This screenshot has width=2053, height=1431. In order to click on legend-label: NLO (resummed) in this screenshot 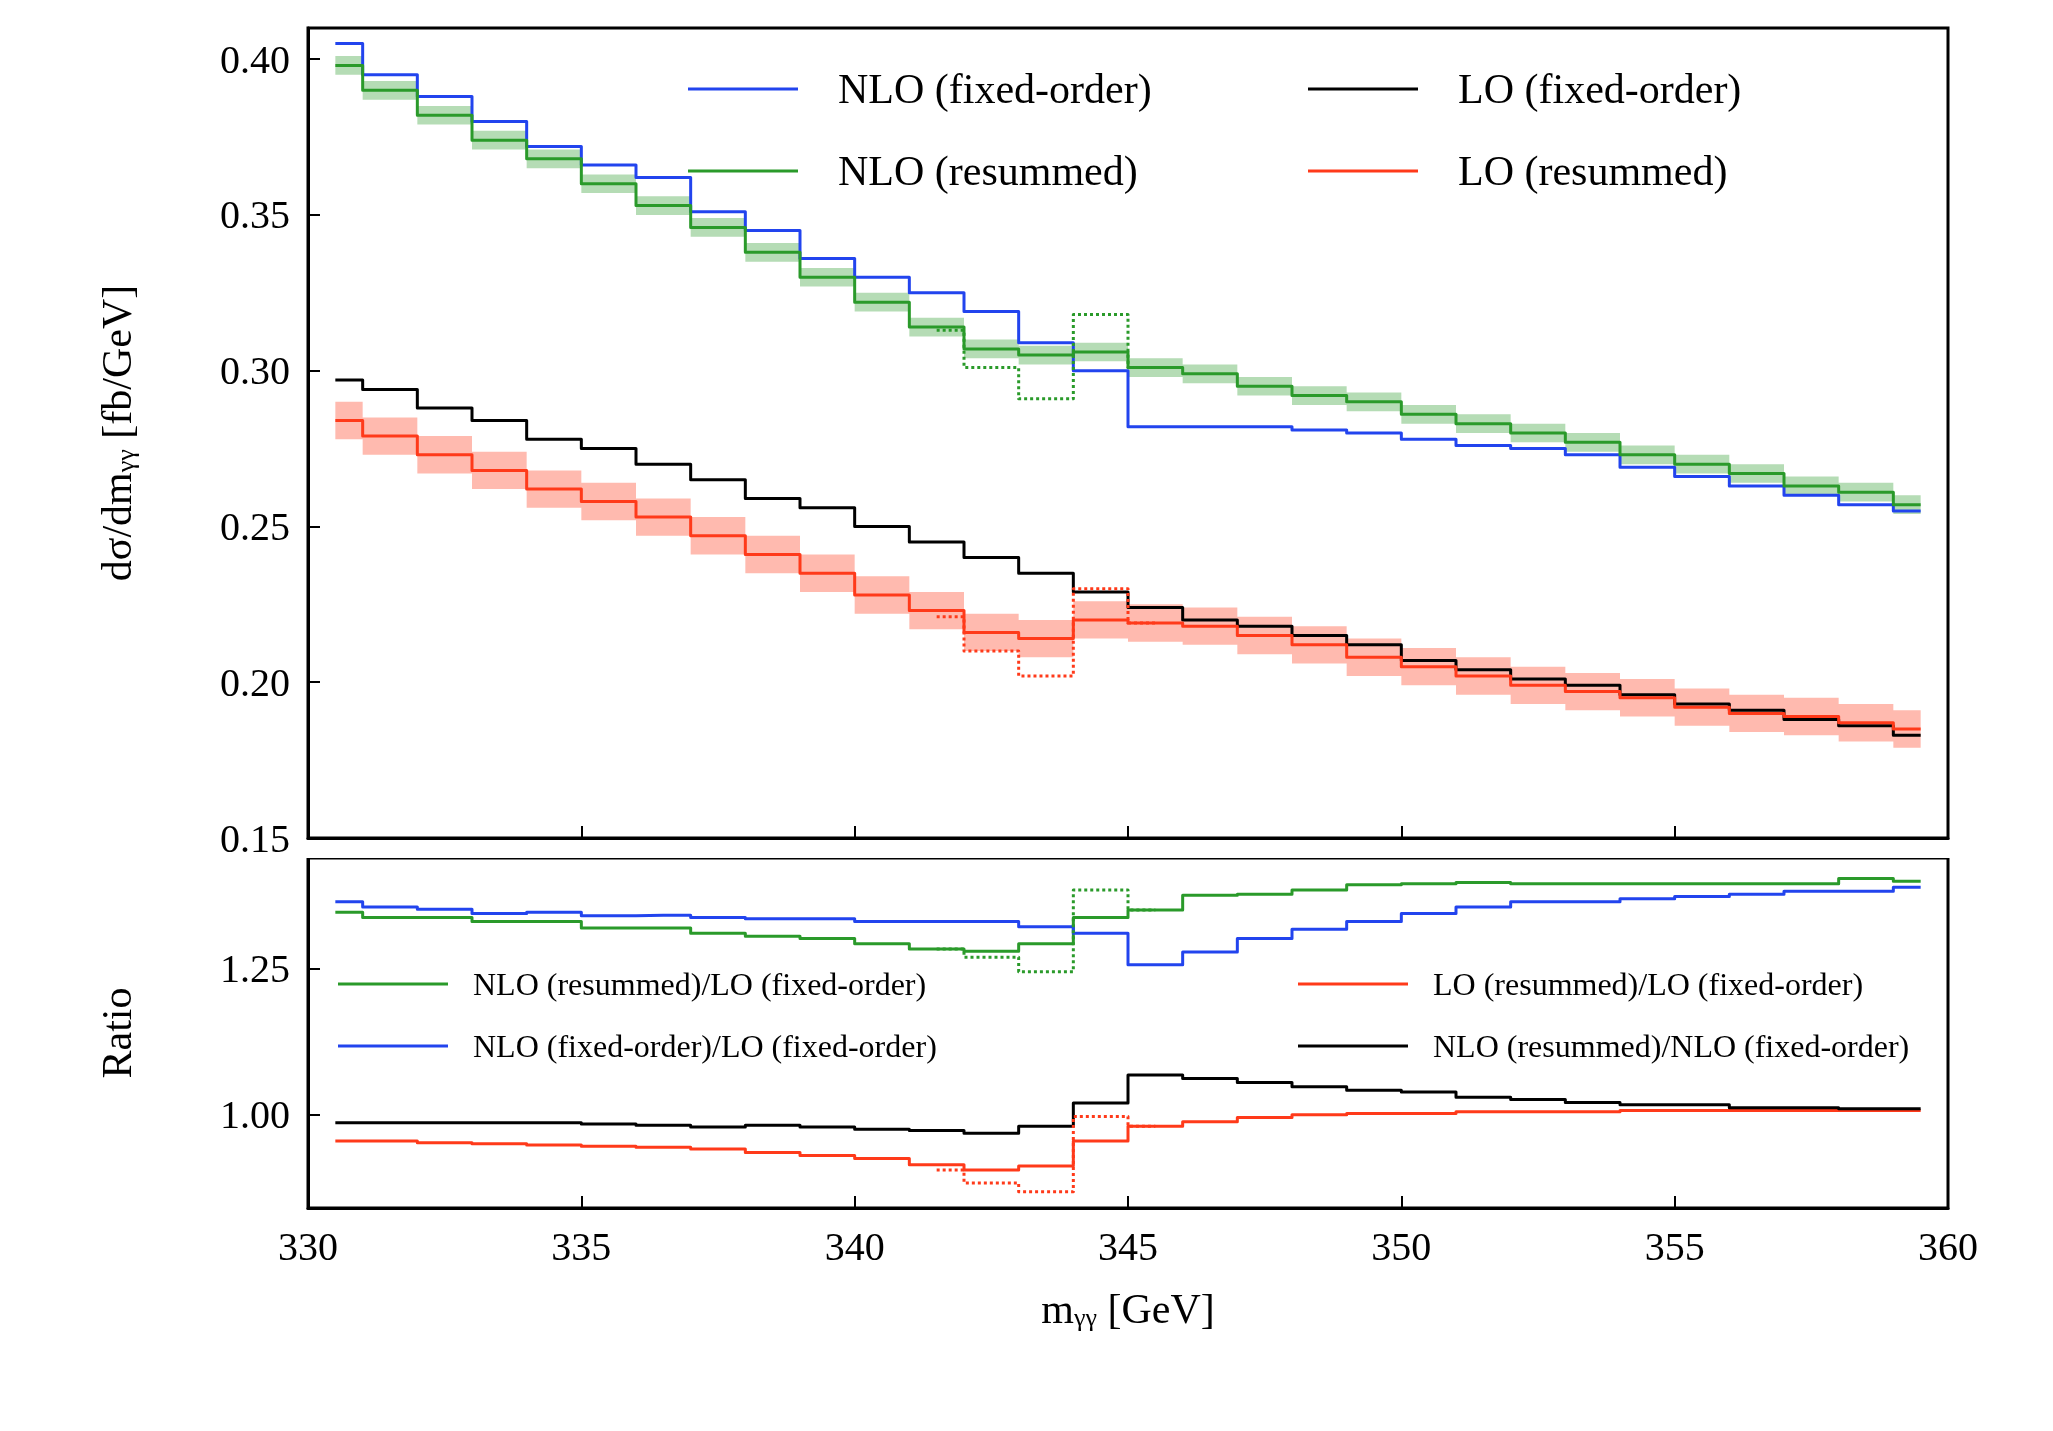, I will do `click(988, 171)`.